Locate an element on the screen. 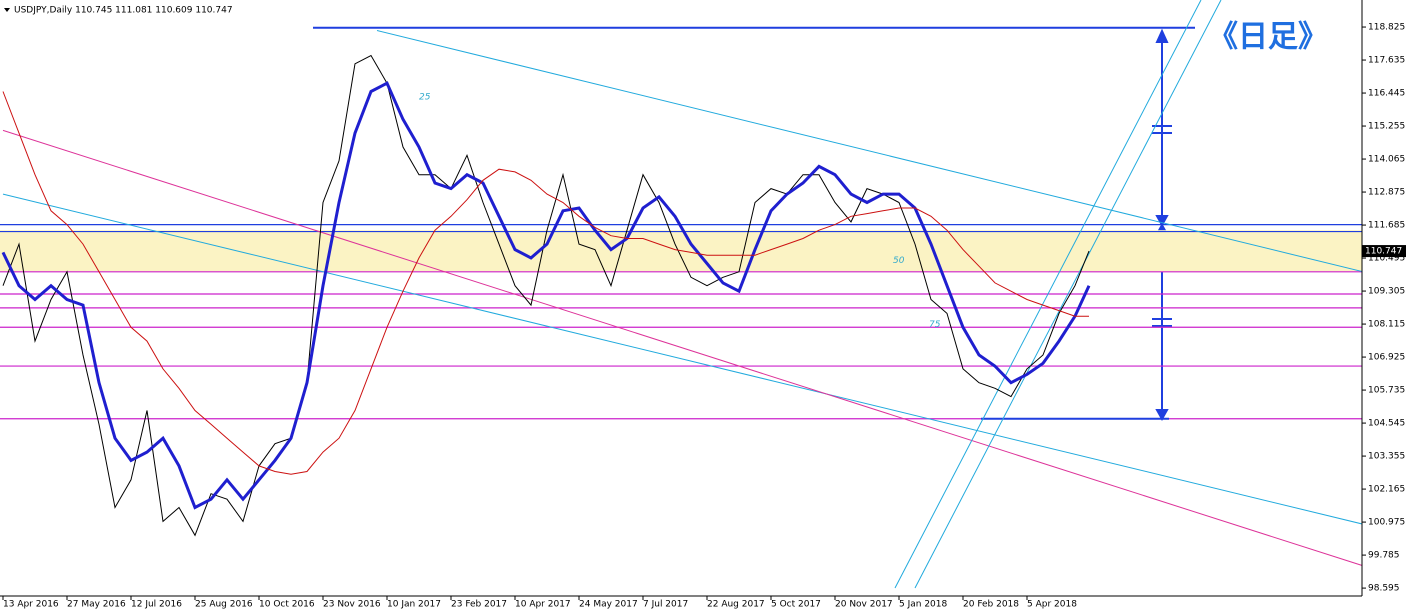 The width and height of the screenshot is (1406, 611). y-tick-label: 109.305 is located at coordinates (1386, 292).